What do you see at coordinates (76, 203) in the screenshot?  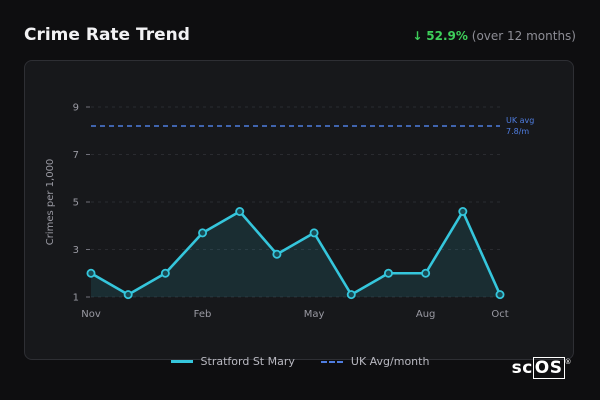 I see `y-tick-label-2: 5` at bounding box center [76, 203].